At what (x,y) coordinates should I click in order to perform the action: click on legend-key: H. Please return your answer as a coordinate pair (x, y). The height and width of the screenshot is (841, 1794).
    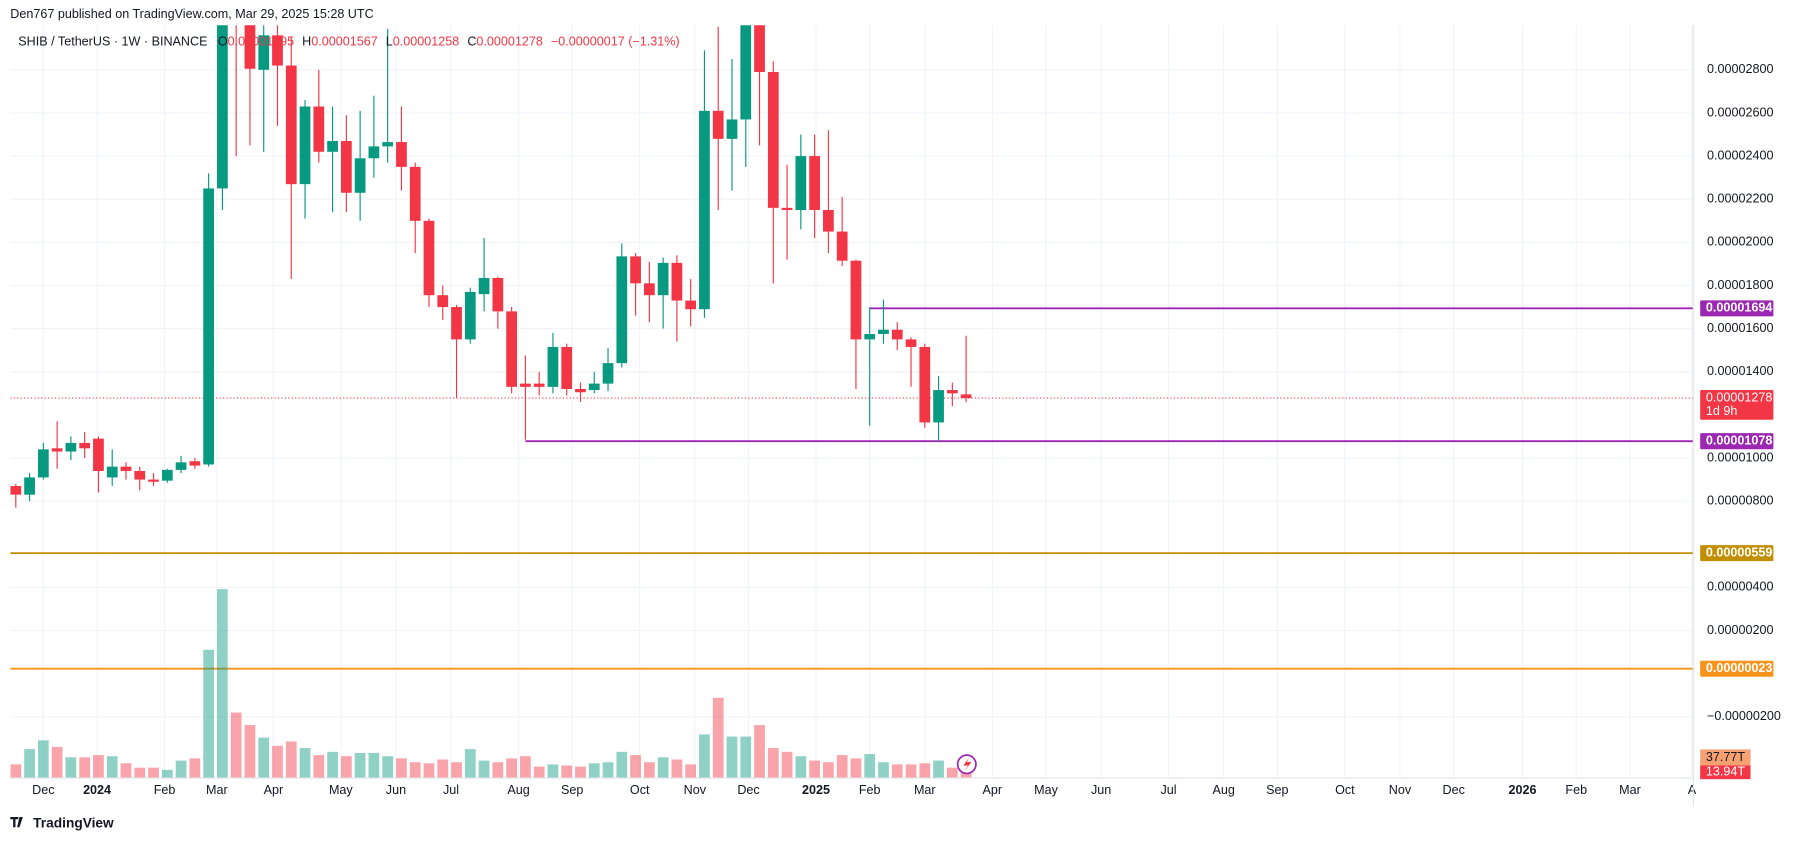
    Looking at the image, I should click on (306, 42).